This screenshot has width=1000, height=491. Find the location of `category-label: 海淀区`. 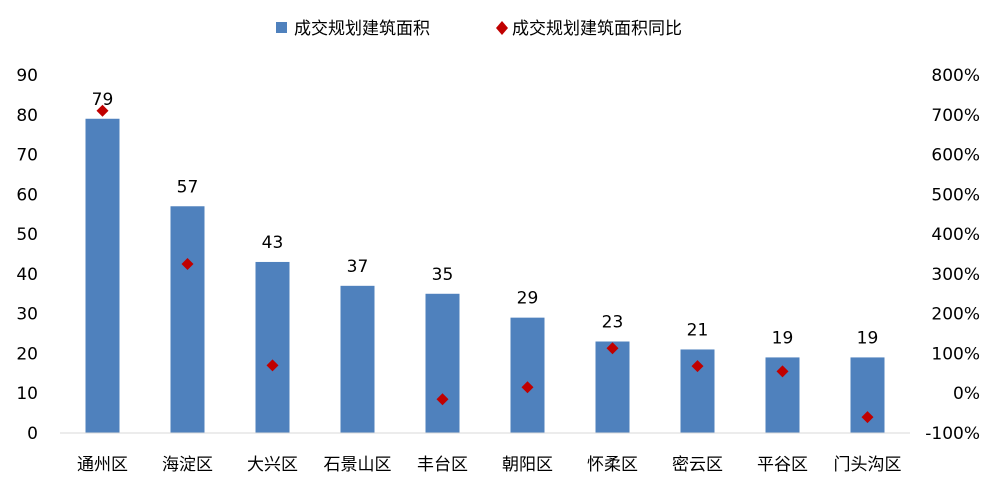

category-label: 海淀区 is located at coordinates (187, 465).